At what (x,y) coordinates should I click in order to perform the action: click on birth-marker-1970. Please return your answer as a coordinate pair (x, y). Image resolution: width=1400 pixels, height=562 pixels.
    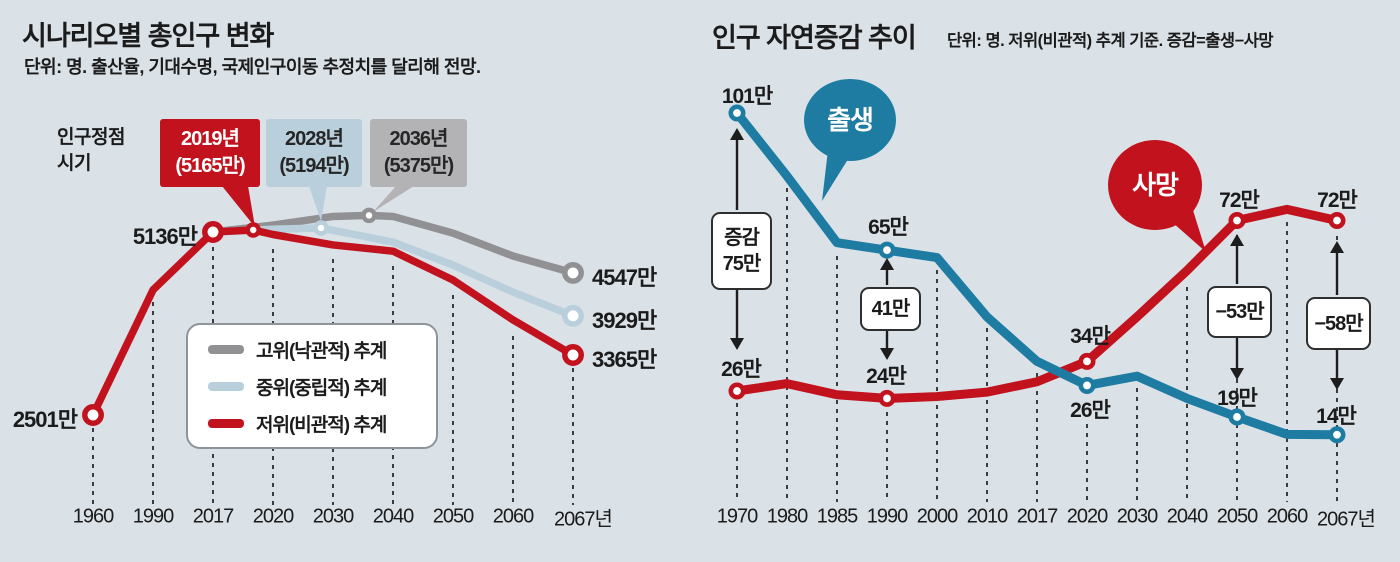
    Looking at the image, I should click on (737, 113).